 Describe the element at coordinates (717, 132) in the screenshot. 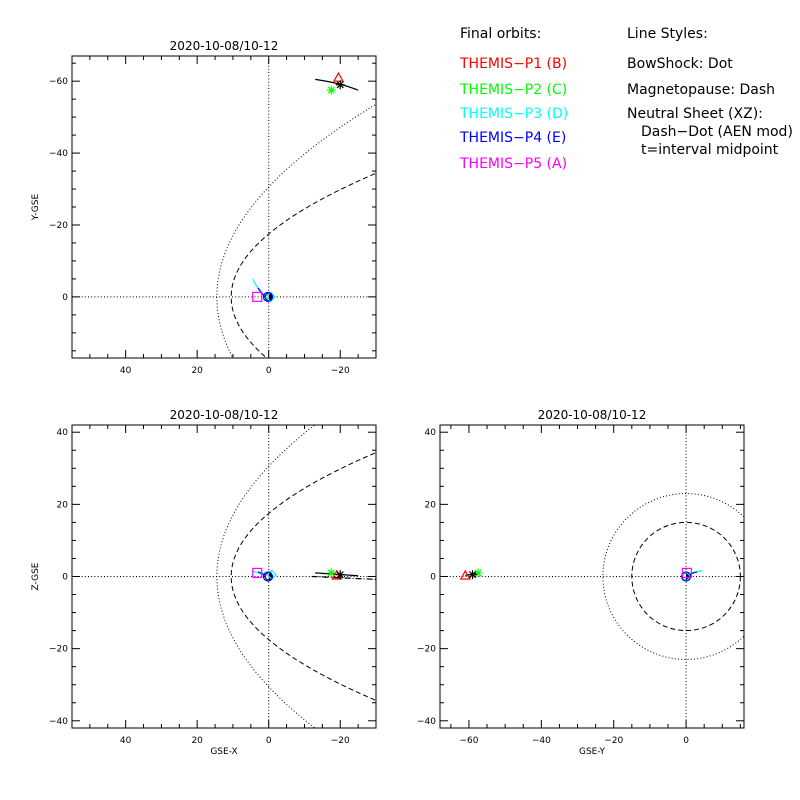

I see `legend-neutral-sheet-model: Dash−Dot (AEN mod)` at that location.